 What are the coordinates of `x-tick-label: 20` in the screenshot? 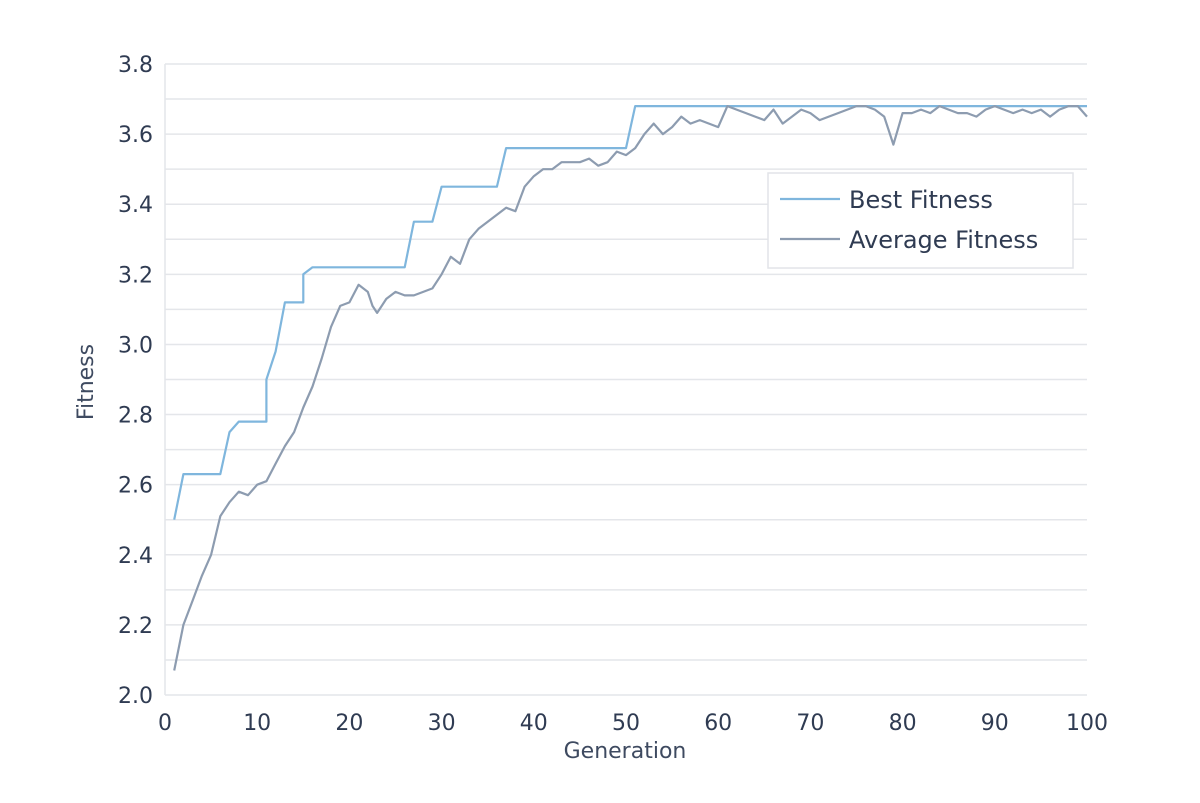 It's located at (349, 723).